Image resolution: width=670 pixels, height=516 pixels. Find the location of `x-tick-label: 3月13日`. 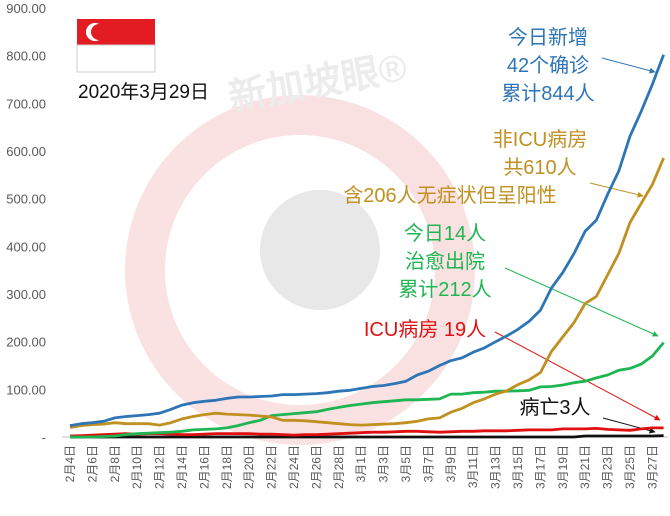

x-tick-label: 3月13日 is located at coordinates (496, 467).